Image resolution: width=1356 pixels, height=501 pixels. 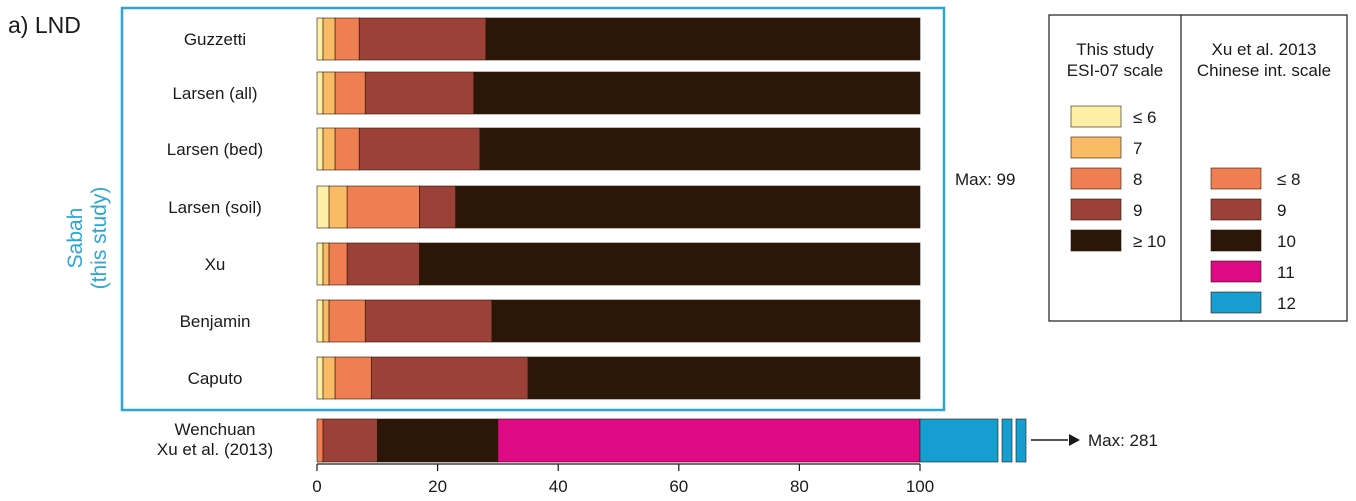 What do you see at coordinates (1264, 49) in the screenshot?
I see `legend-right-title: Xu et al. 2013` at bounding box center [1264, 49].